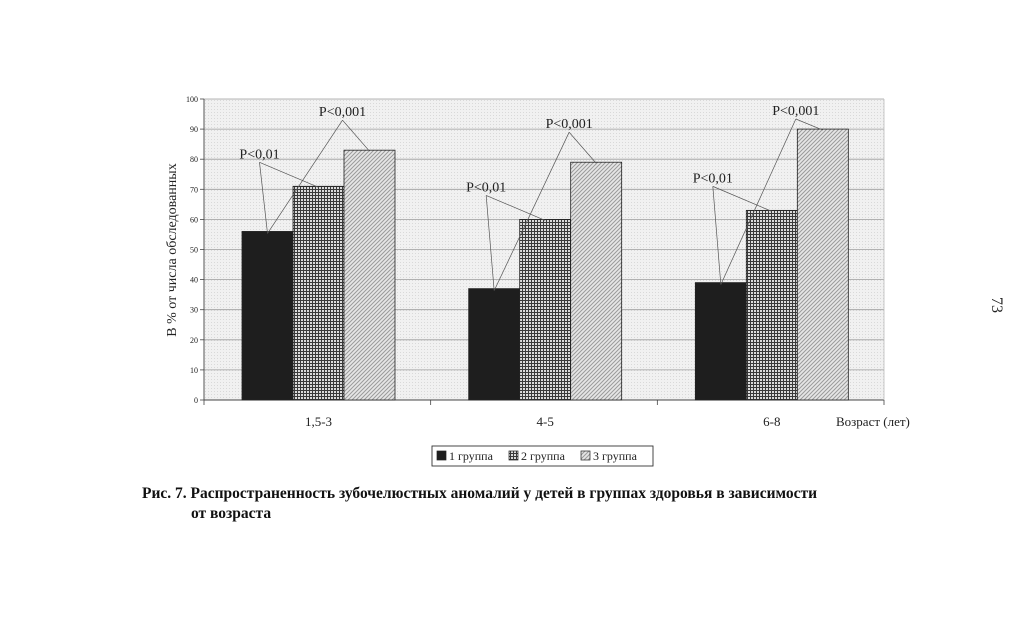 This screenshot has height=624, width=1024. Describe the element at coordinates (194, 310) in the screenshot. I see `y-tick-label: 30` at that location.